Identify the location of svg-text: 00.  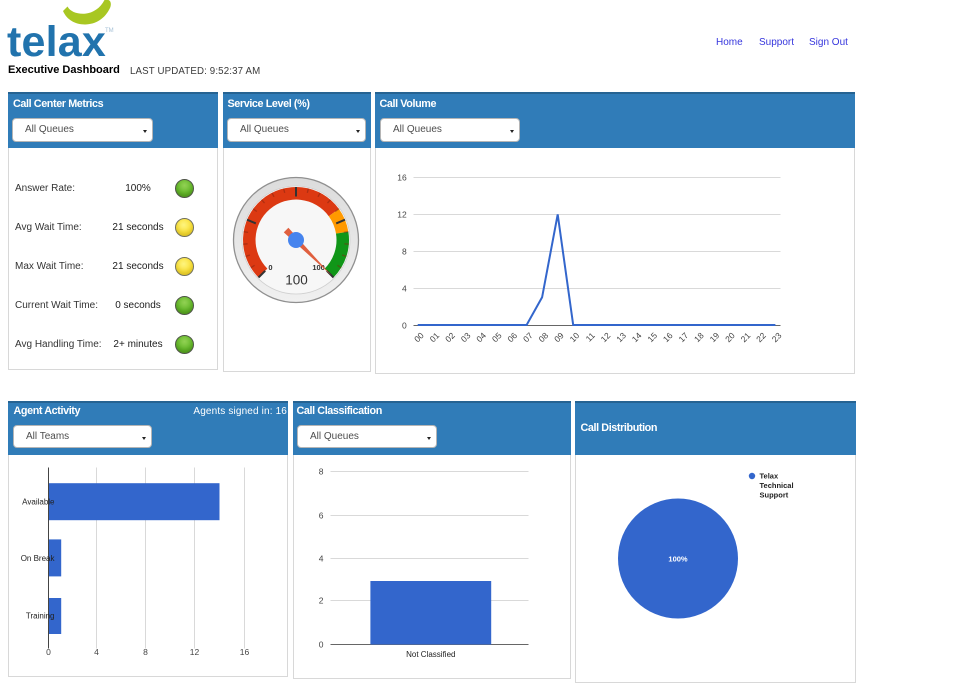
(419, 337).